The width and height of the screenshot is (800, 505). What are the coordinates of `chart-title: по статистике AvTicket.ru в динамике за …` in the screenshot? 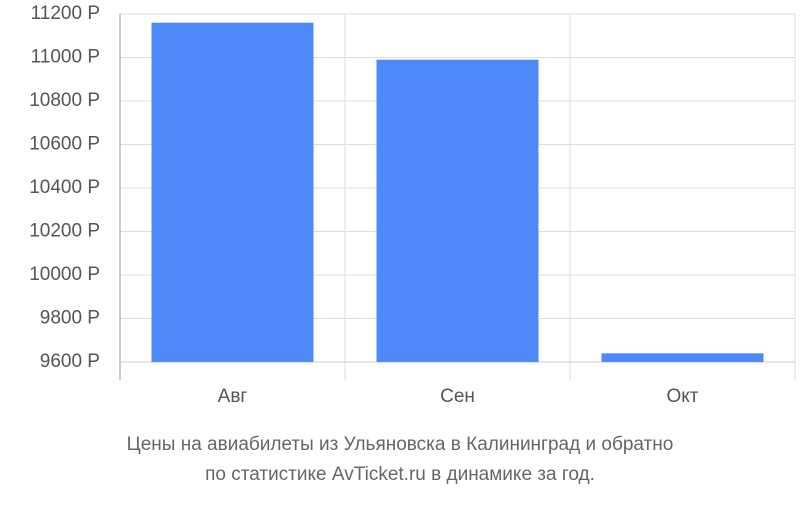 It's located at (400, 474).